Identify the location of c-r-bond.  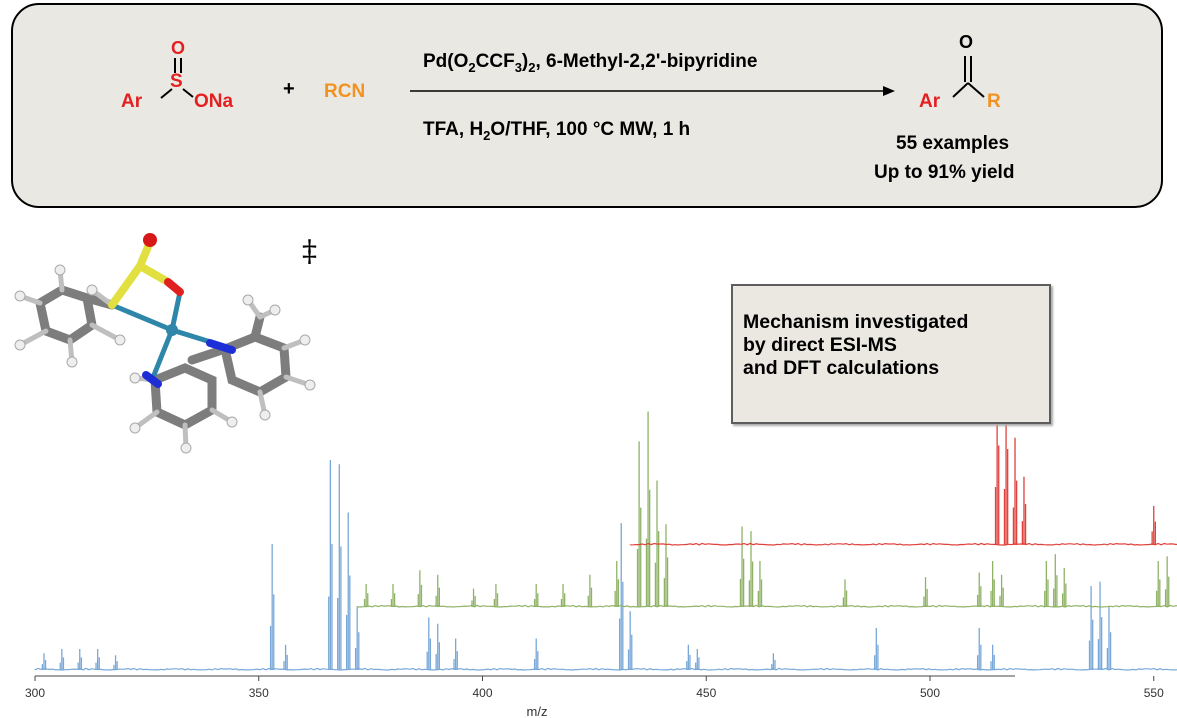
(976, 90).